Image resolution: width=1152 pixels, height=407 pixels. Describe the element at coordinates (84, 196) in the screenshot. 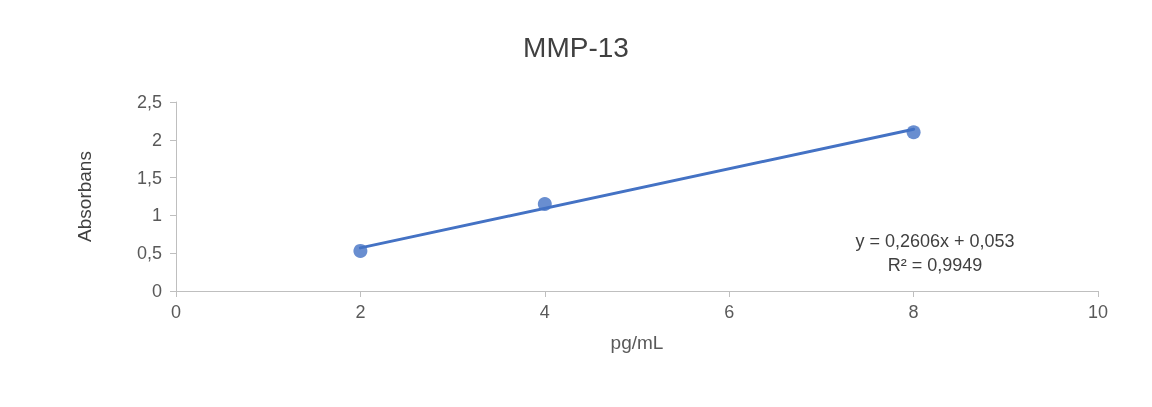

I see `y-axis-title: Absorbans` at that location.